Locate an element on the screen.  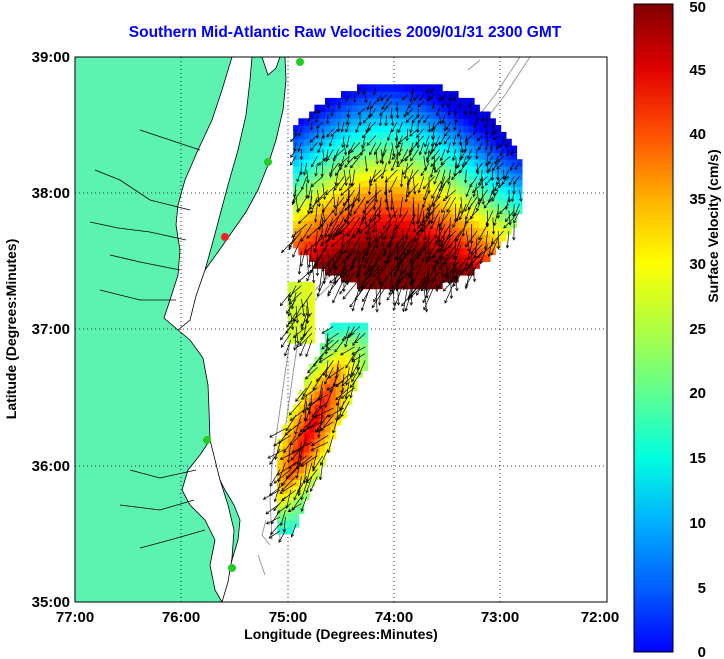
x-axis-label: Longitude (Degrees:Minutes) is located at coordinates (341, 634).